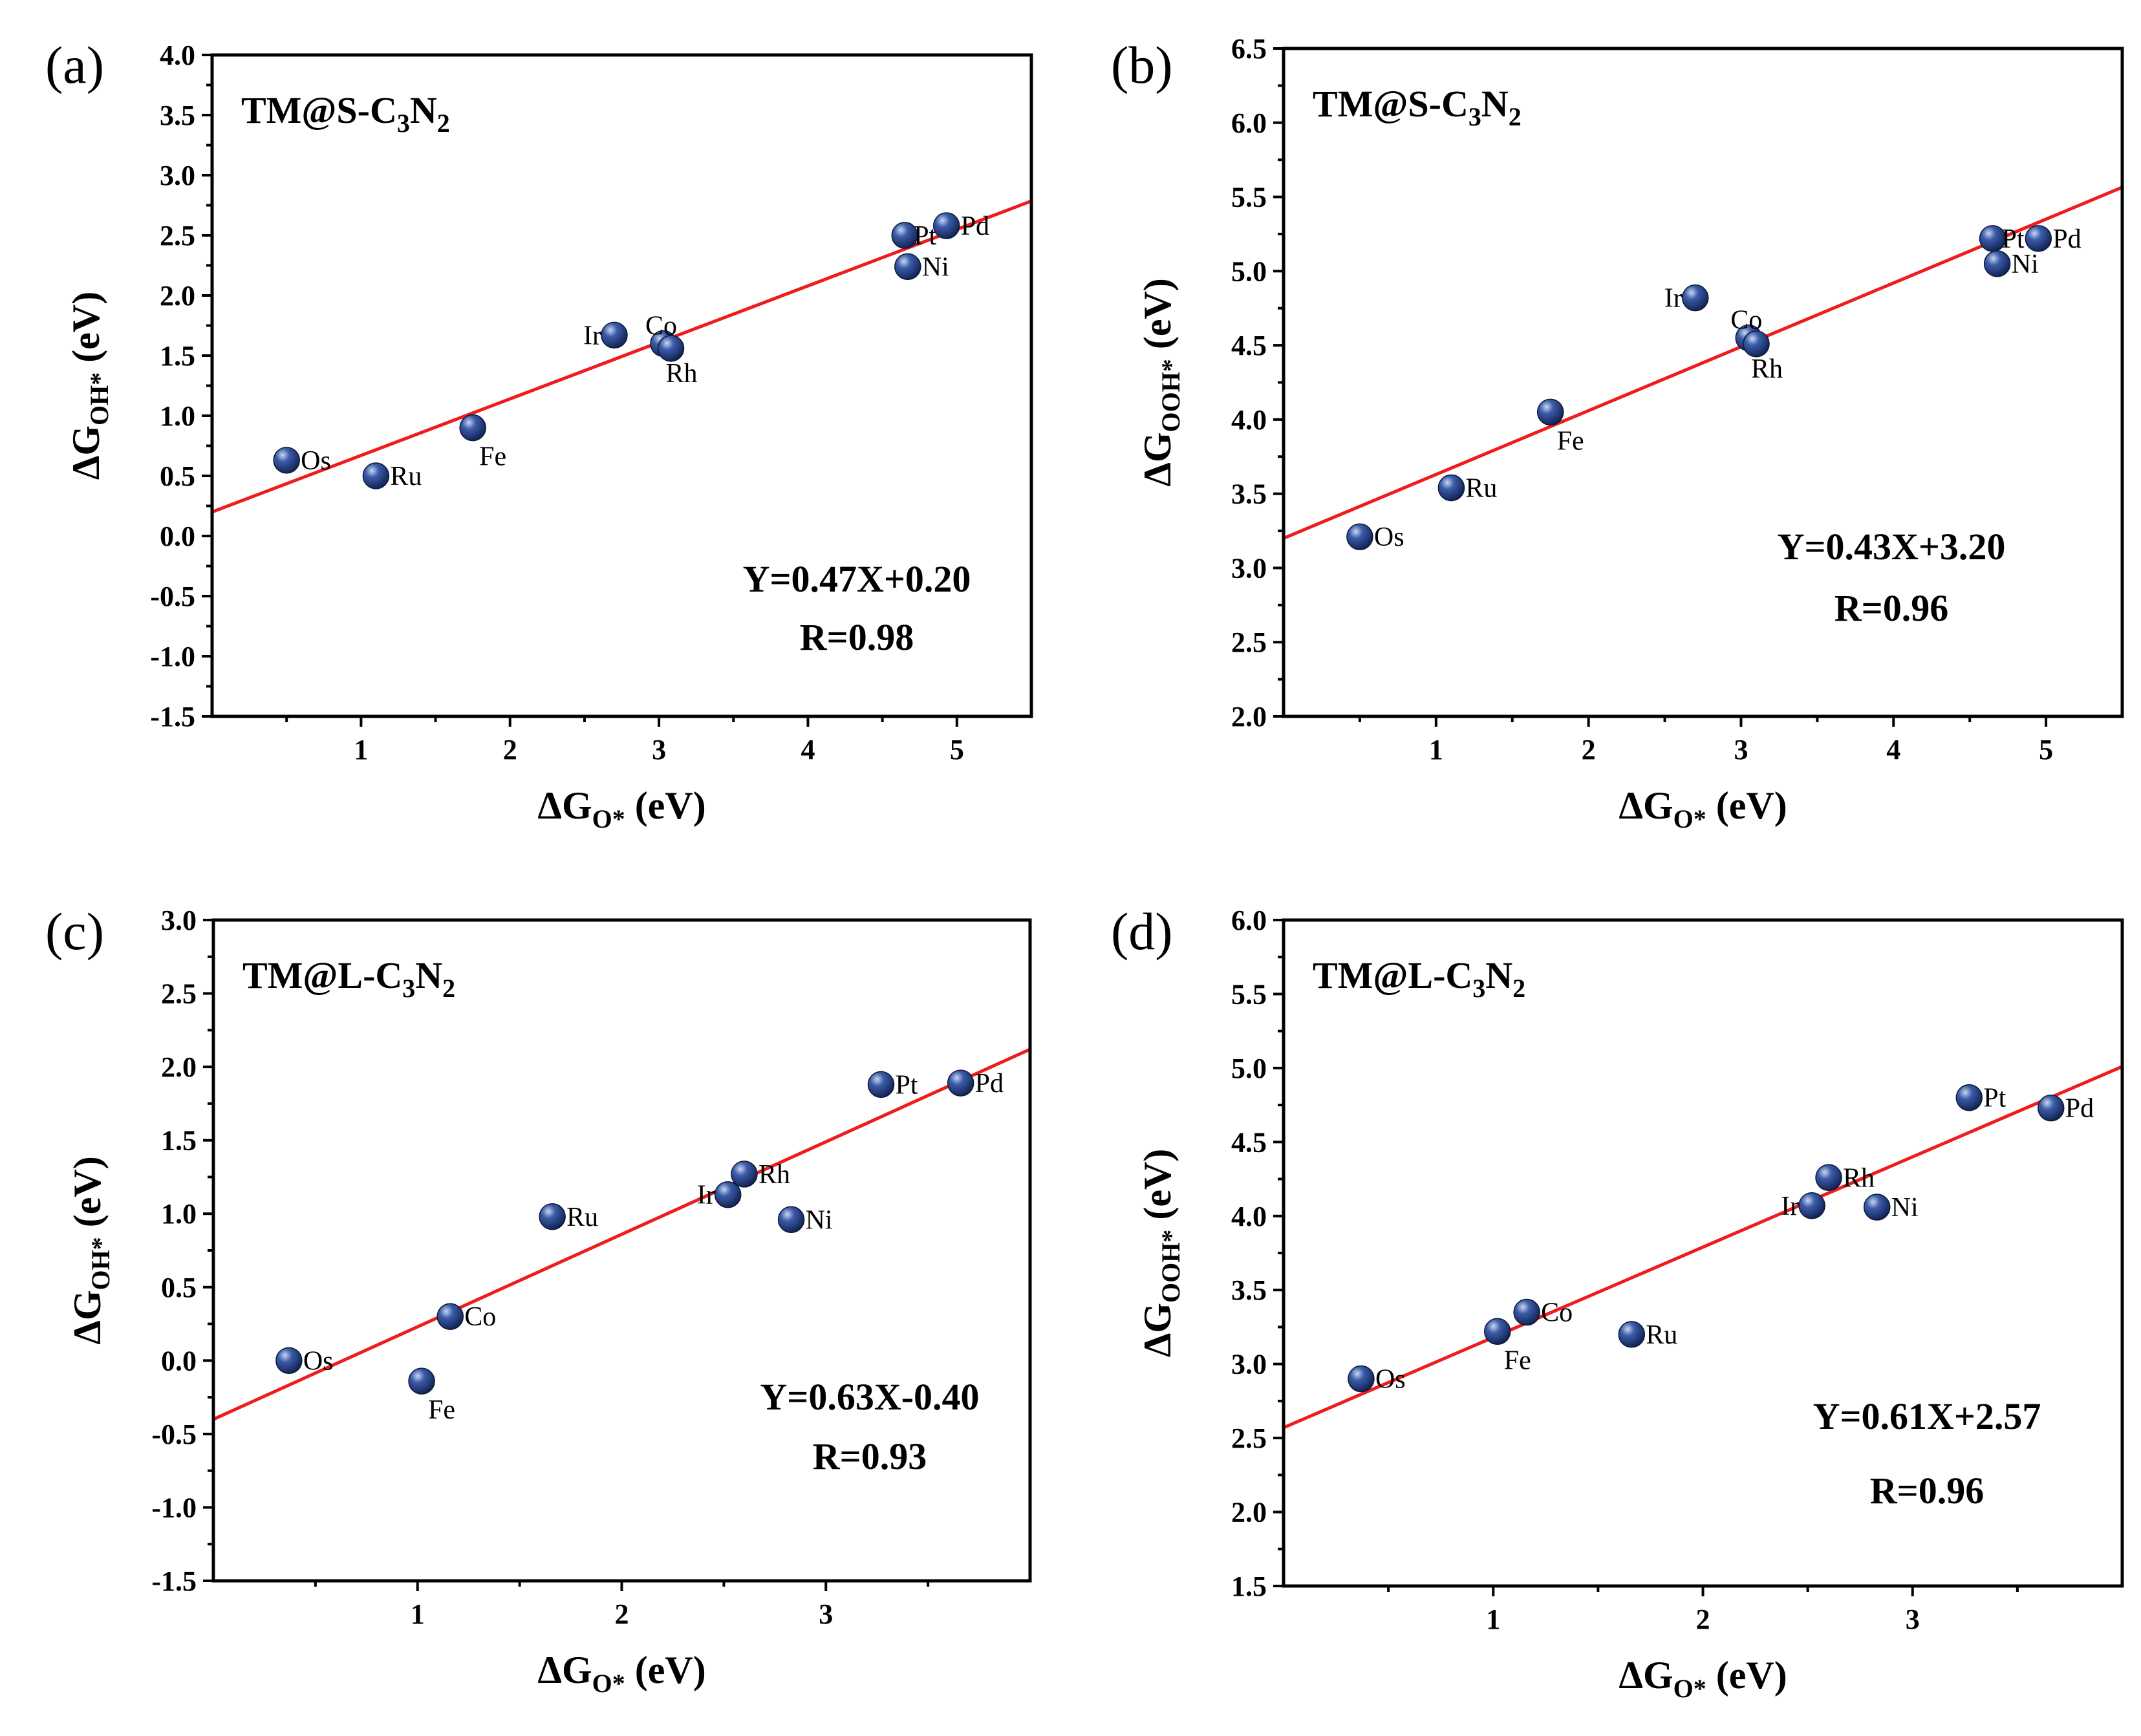 The image size is (2141, 1736). What do you see at coordinates (480, 1317) in the screenshot?
I see `point-label-co: Co` at bounding box center [480, 1317].